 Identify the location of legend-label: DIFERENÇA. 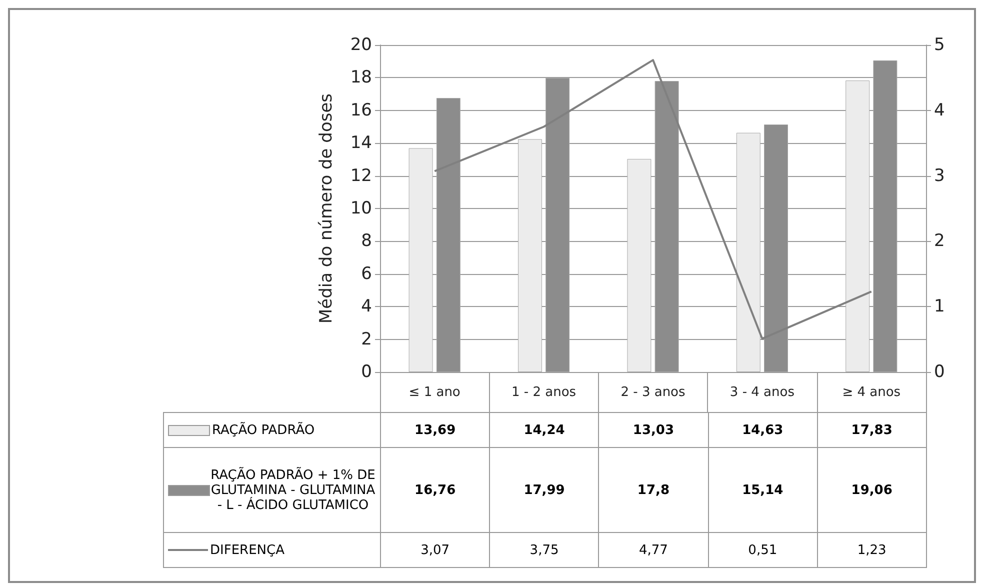
(247, 550).